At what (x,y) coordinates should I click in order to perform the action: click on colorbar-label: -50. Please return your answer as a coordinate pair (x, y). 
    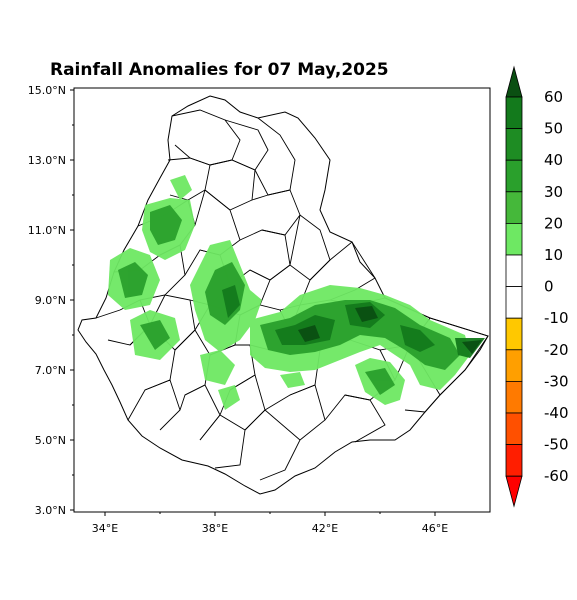
    Looking at the image, I should click on (556, 445).